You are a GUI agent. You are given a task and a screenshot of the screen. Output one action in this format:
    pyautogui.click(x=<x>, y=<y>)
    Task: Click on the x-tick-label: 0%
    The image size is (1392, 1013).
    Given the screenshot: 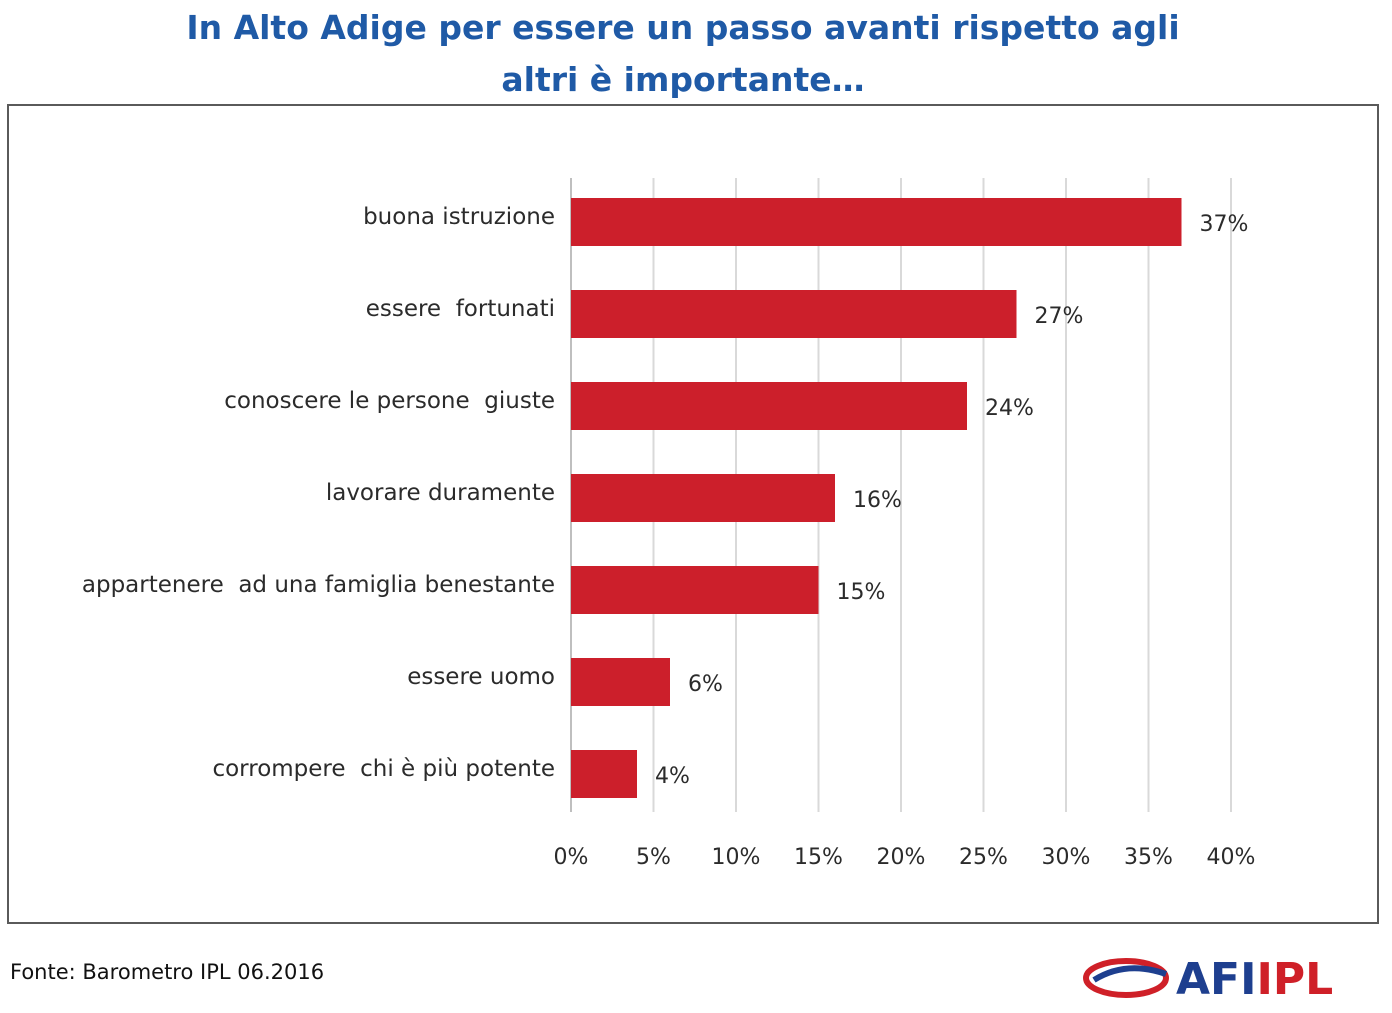 What is the action you would take?
    pyautogui.click(x=571, y=857)
    